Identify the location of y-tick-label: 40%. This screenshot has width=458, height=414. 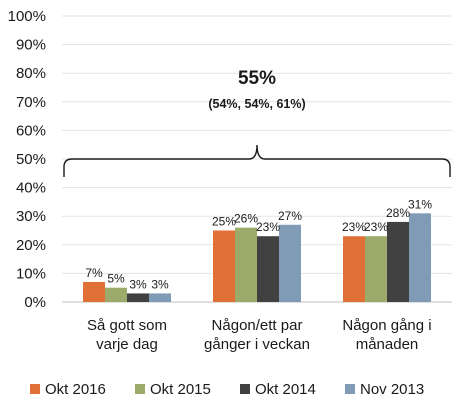
(31, 188).